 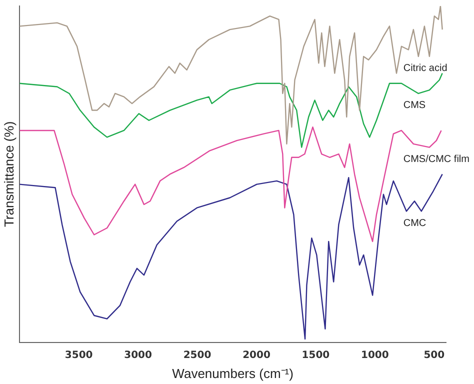 What do you see at coordinates (138, 355) in the screenshot?
I see `x-tick-label: 3000` at bounding box center [138, 355].